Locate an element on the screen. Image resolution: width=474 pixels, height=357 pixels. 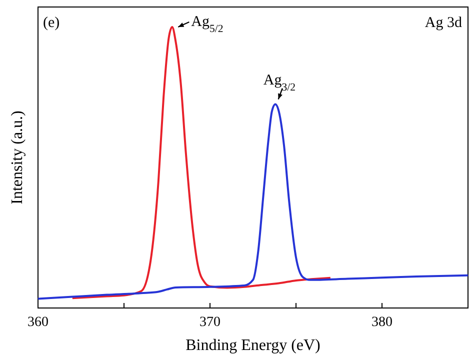
annotation: Ag$_{3/2}$ is located at coordinates (279, 83).